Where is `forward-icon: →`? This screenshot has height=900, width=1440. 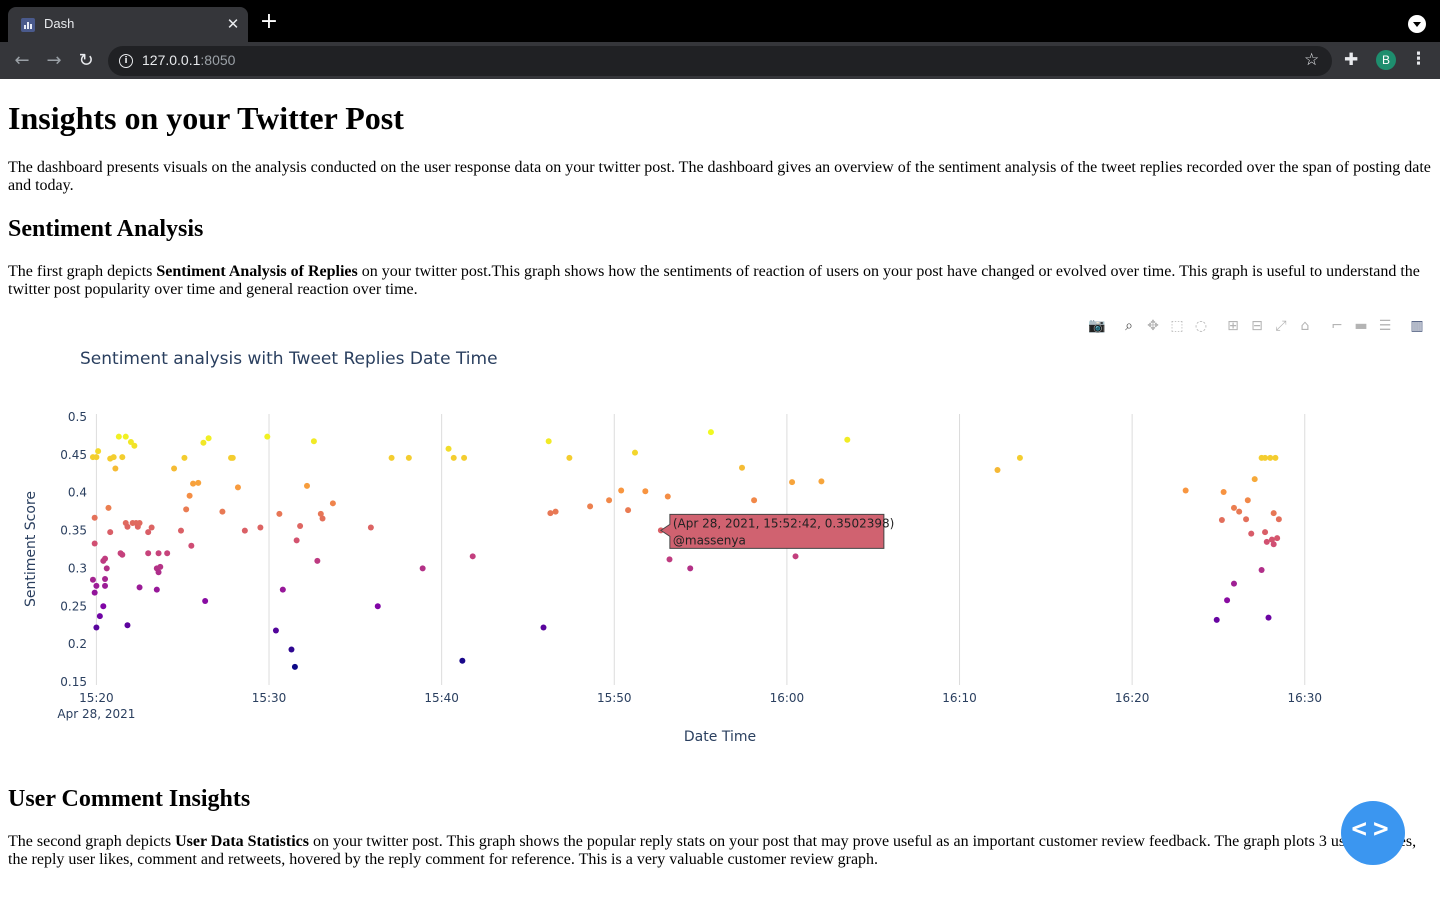
forward-icon: → is located at coordinates (54, 60).